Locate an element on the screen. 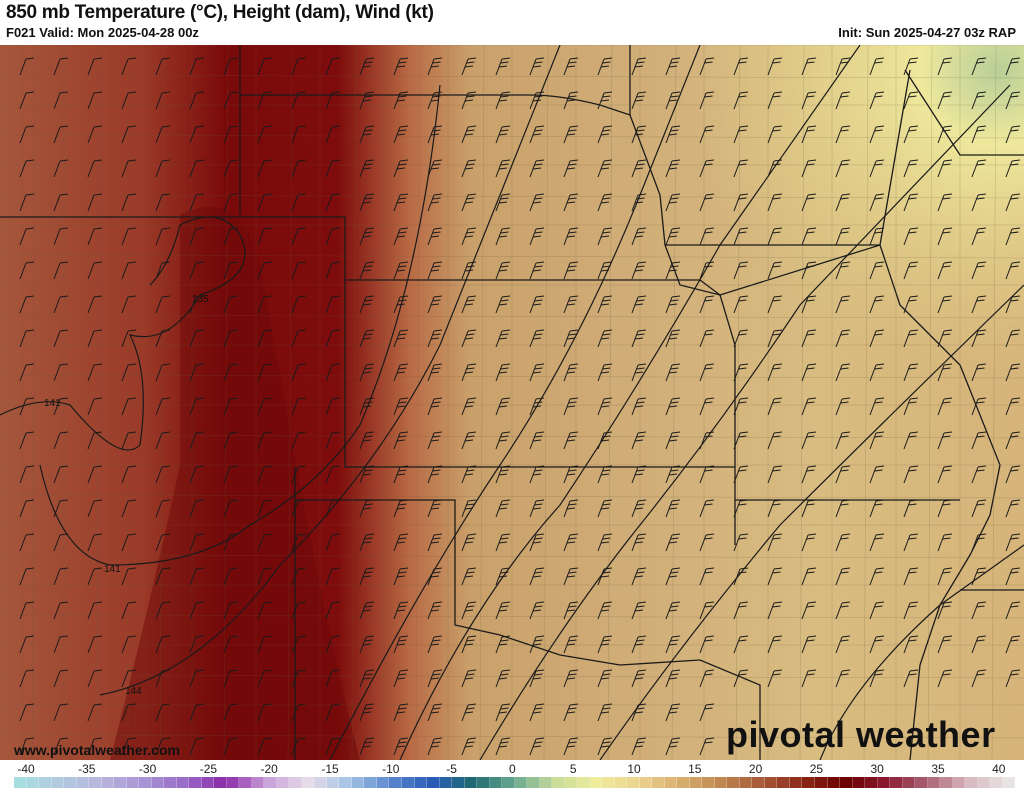  colorbar-labels: -40 -35 -30 -25 -20 -15 -10 -5 0 5 10 15 20 25 30 35 40 is located at coordinates (512, 769).